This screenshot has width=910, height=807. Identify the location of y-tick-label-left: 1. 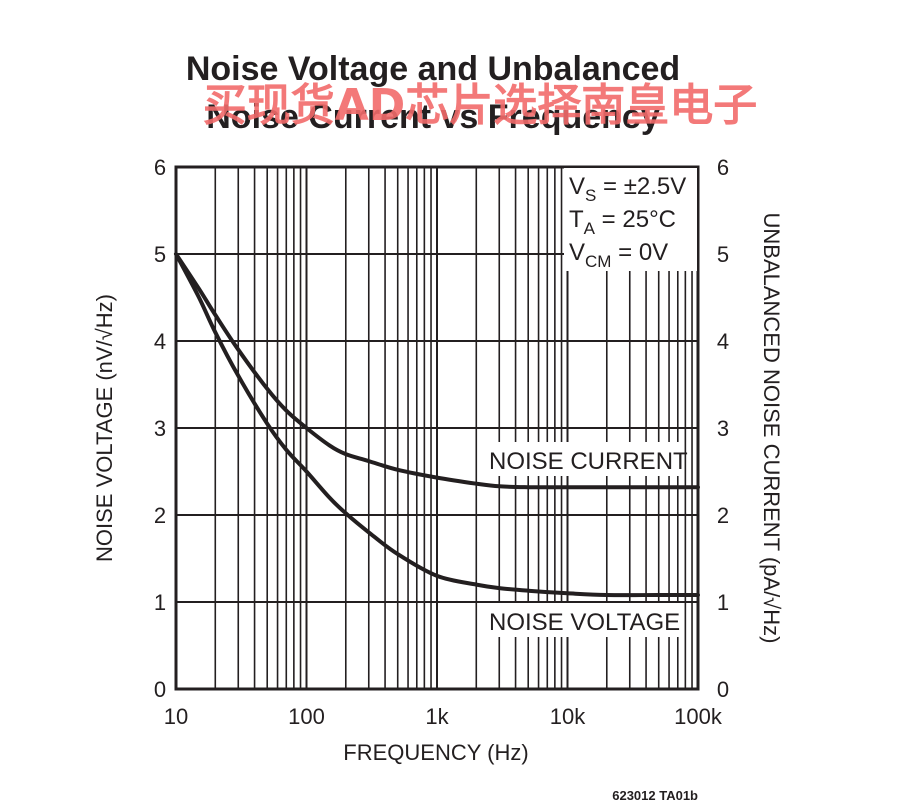
(160, 602).